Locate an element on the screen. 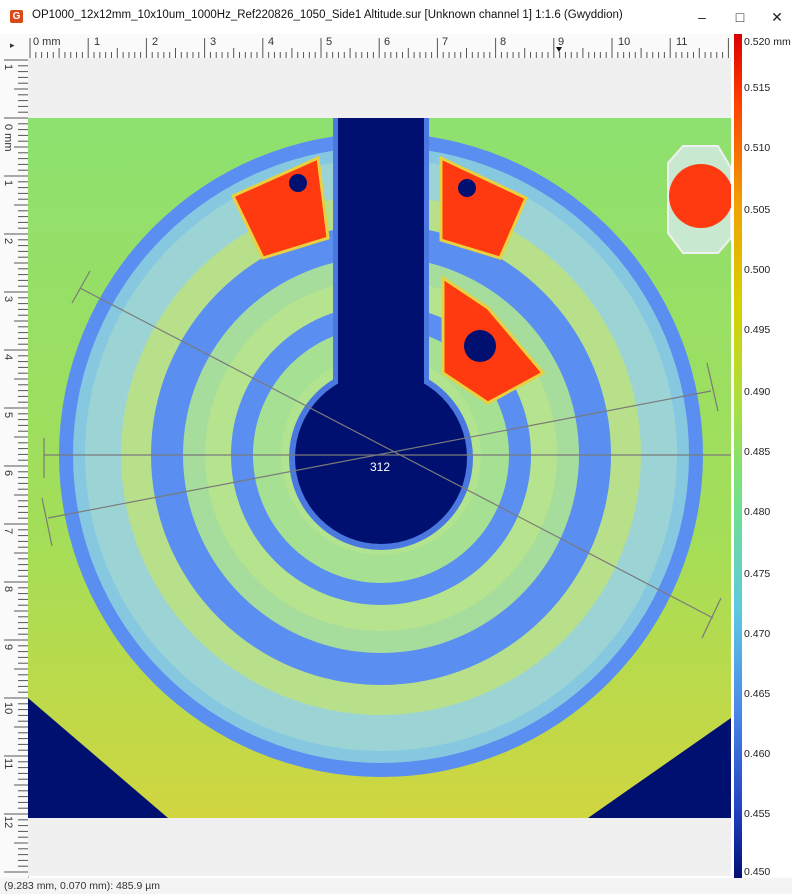 Image resolution: width=792 pixels, height=894 pixels. vruler-label-top: 1 is located at coordinates (8, 67).